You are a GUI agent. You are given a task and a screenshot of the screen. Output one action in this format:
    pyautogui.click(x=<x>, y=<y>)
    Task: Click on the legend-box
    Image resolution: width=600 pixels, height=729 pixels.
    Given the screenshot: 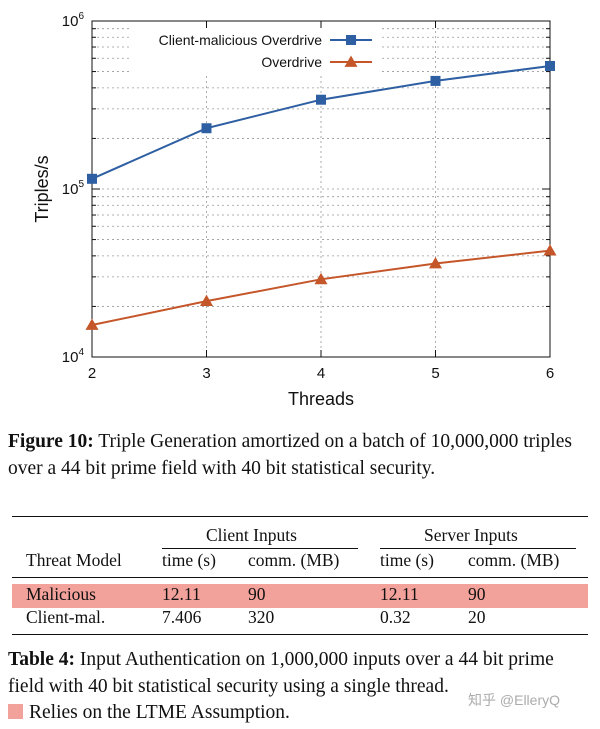 What is the action you would take?
    pyautogui.click(x=255, y=52)
    